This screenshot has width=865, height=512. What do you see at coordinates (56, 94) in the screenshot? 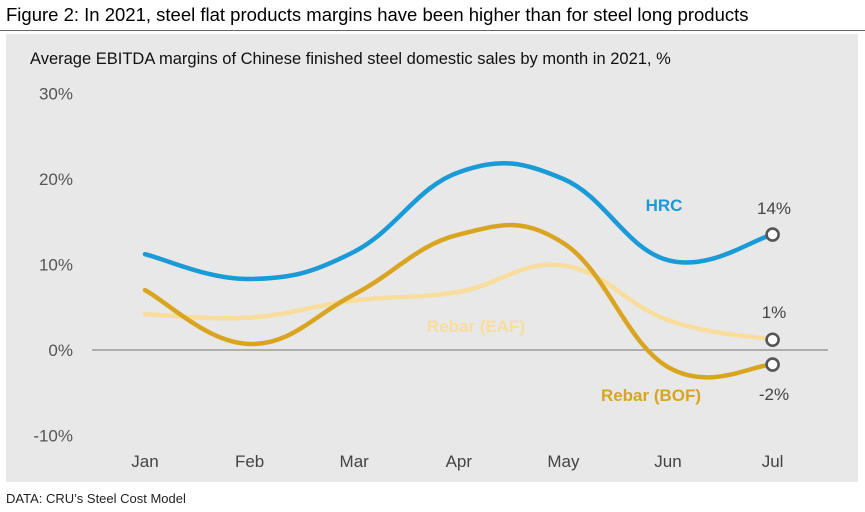
I see `y-tick-label: 30%` at bounding box center [56, 94].